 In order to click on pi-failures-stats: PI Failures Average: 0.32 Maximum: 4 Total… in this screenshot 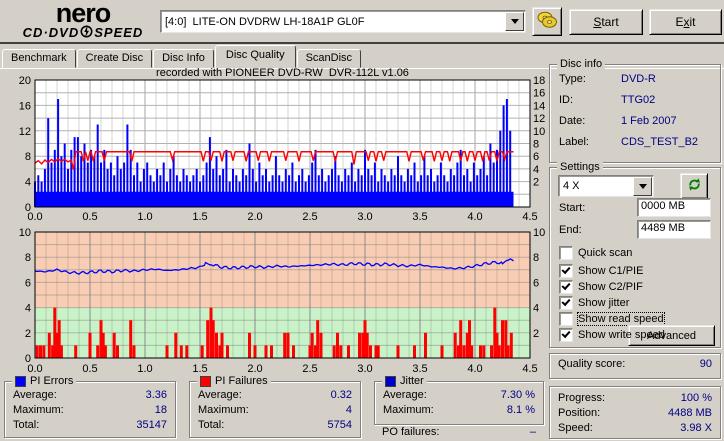, I will do `click(275, 406)`.